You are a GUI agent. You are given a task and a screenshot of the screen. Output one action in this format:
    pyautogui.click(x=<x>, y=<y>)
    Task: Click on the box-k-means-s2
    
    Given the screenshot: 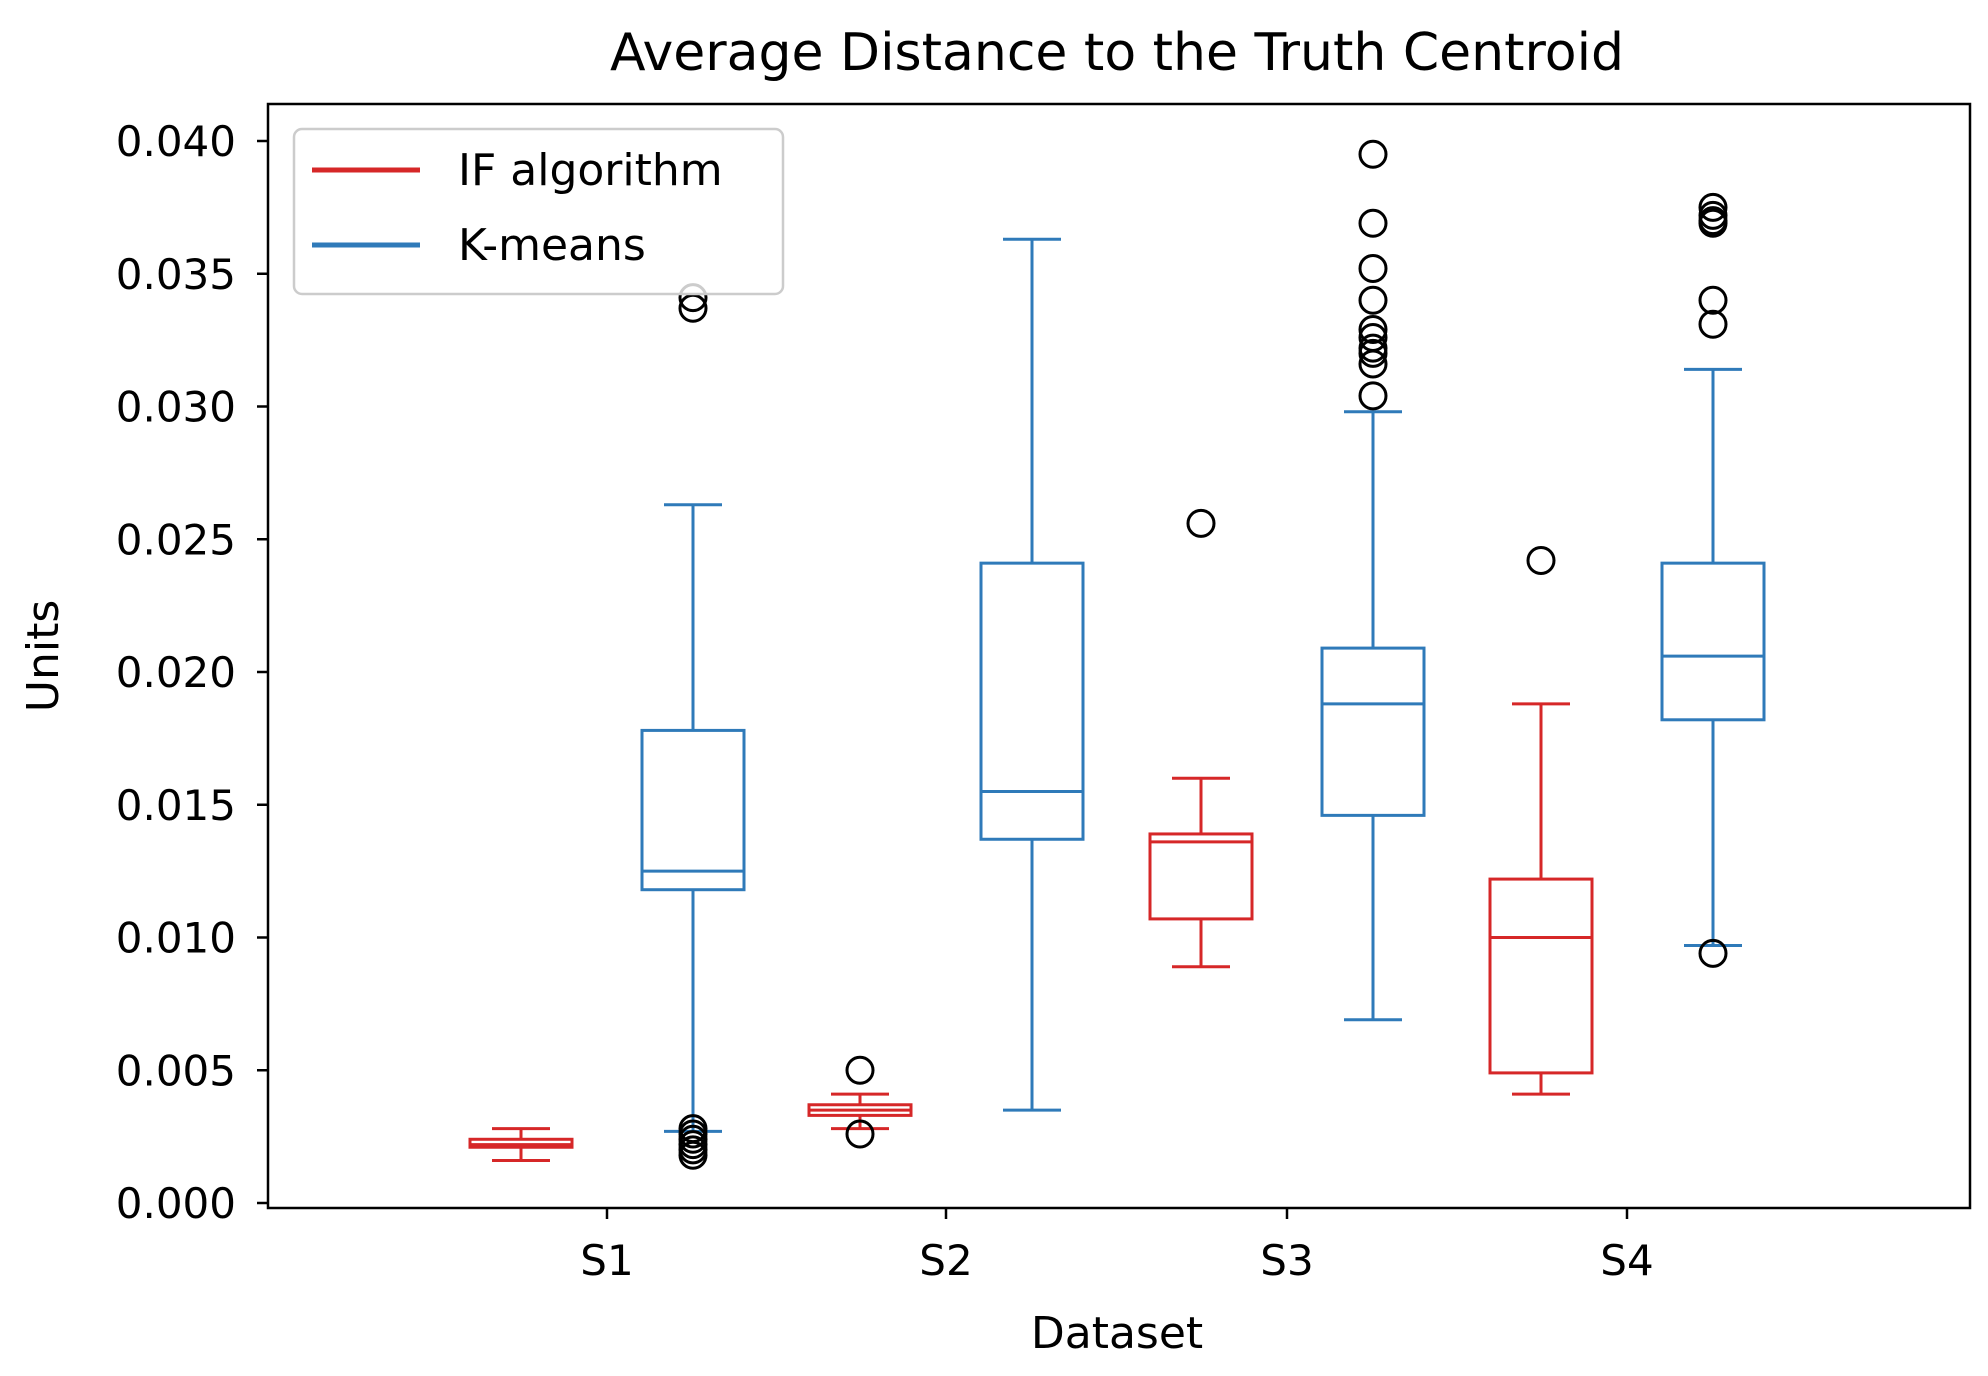 What is the action you would take?
    pyautogui.click(x=1032, y=674)
    